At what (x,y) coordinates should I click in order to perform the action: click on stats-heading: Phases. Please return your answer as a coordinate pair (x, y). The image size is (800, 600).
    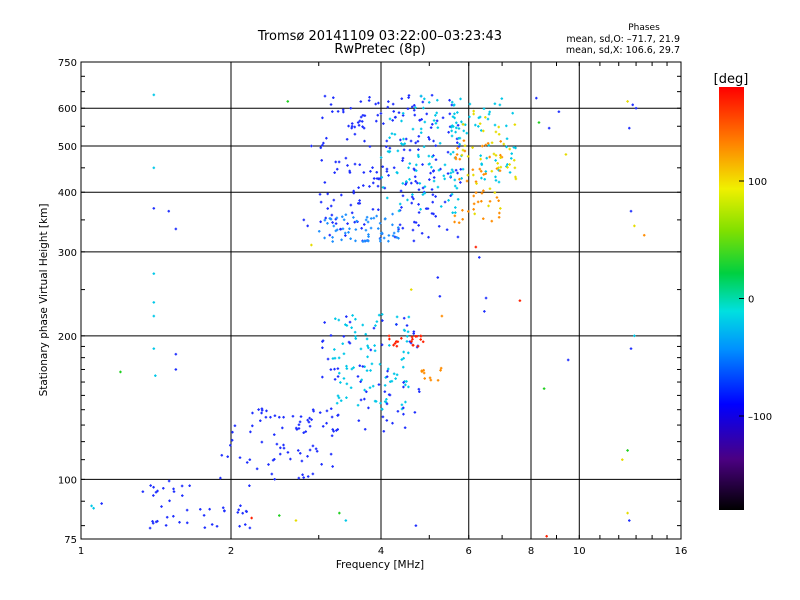
    Looking at the image, I should click on (644, 28).